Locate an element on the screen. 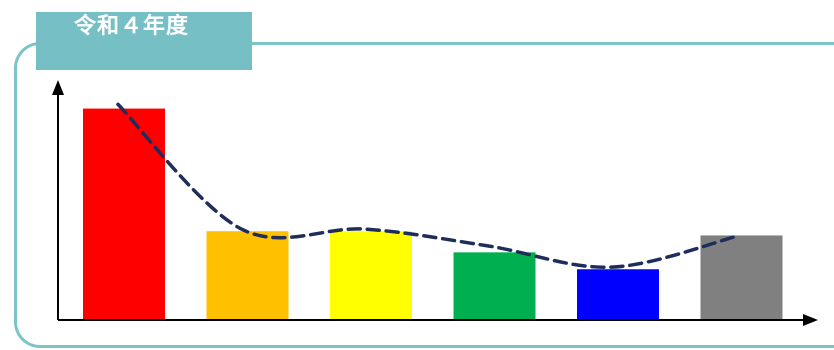 The width and height of the screenshot is (834, 350). y-axis-arrow is located at coordinates (58, 87).